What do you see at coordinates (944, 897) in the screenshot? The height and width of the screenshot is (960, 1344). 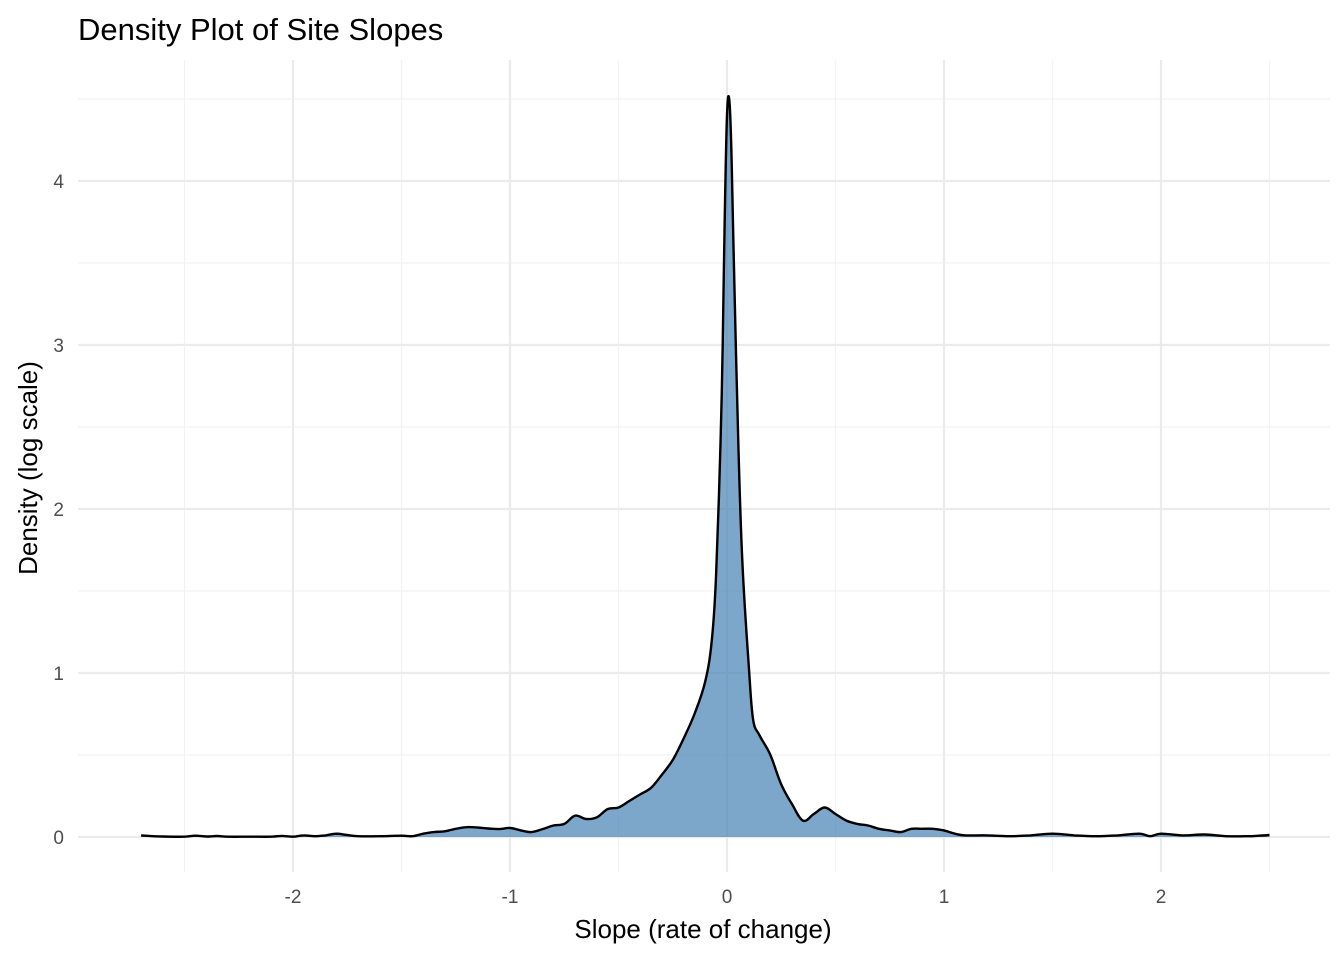 I see `x-tick-label: 1` at bounding box center [944, 897].